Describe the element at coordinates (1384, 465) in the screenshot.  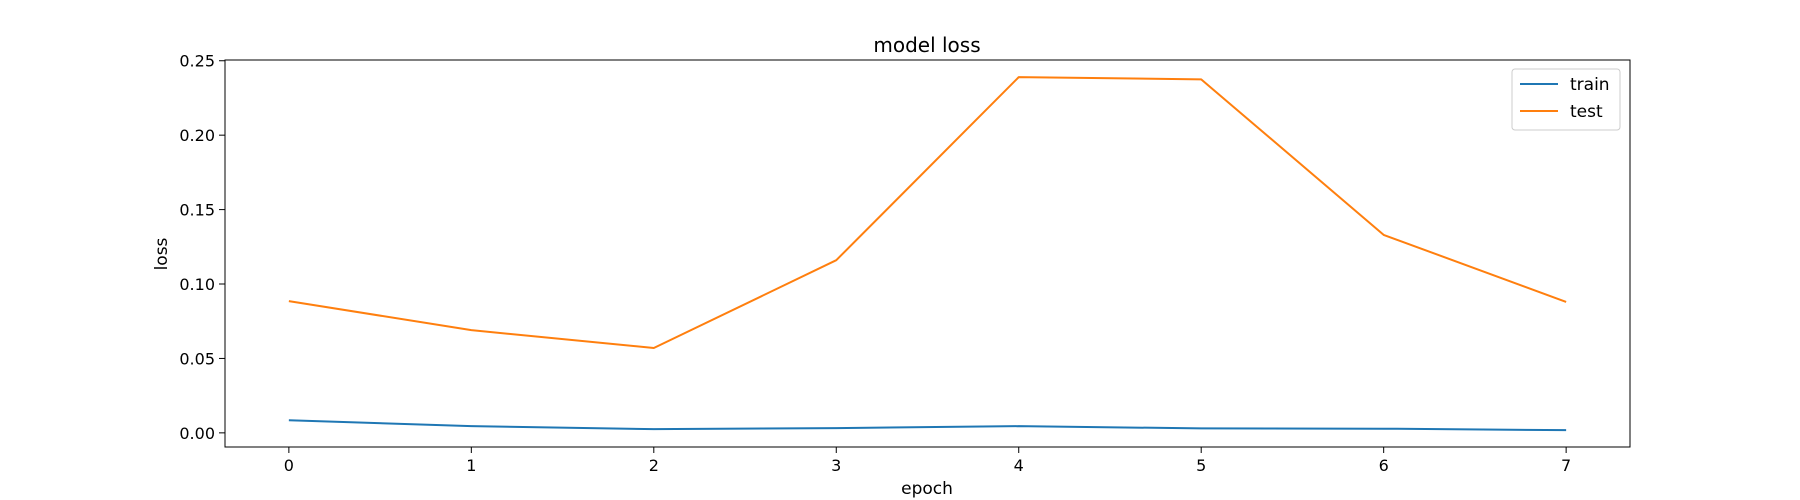
I see `x-tick-label: 6` at that location.